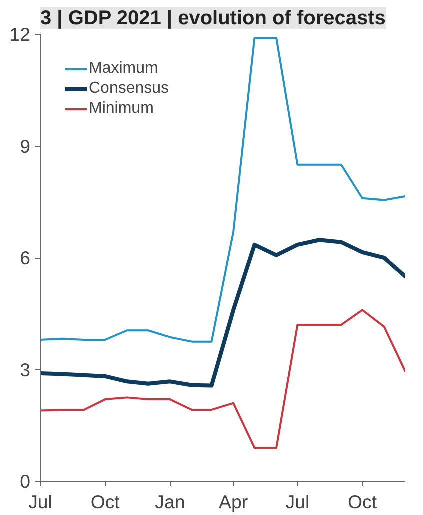 This screenshot has height=515, width=423. Describe the element at coordinates (25, 258) in the screenshot. I see `y-tick-label: 6` at that location.